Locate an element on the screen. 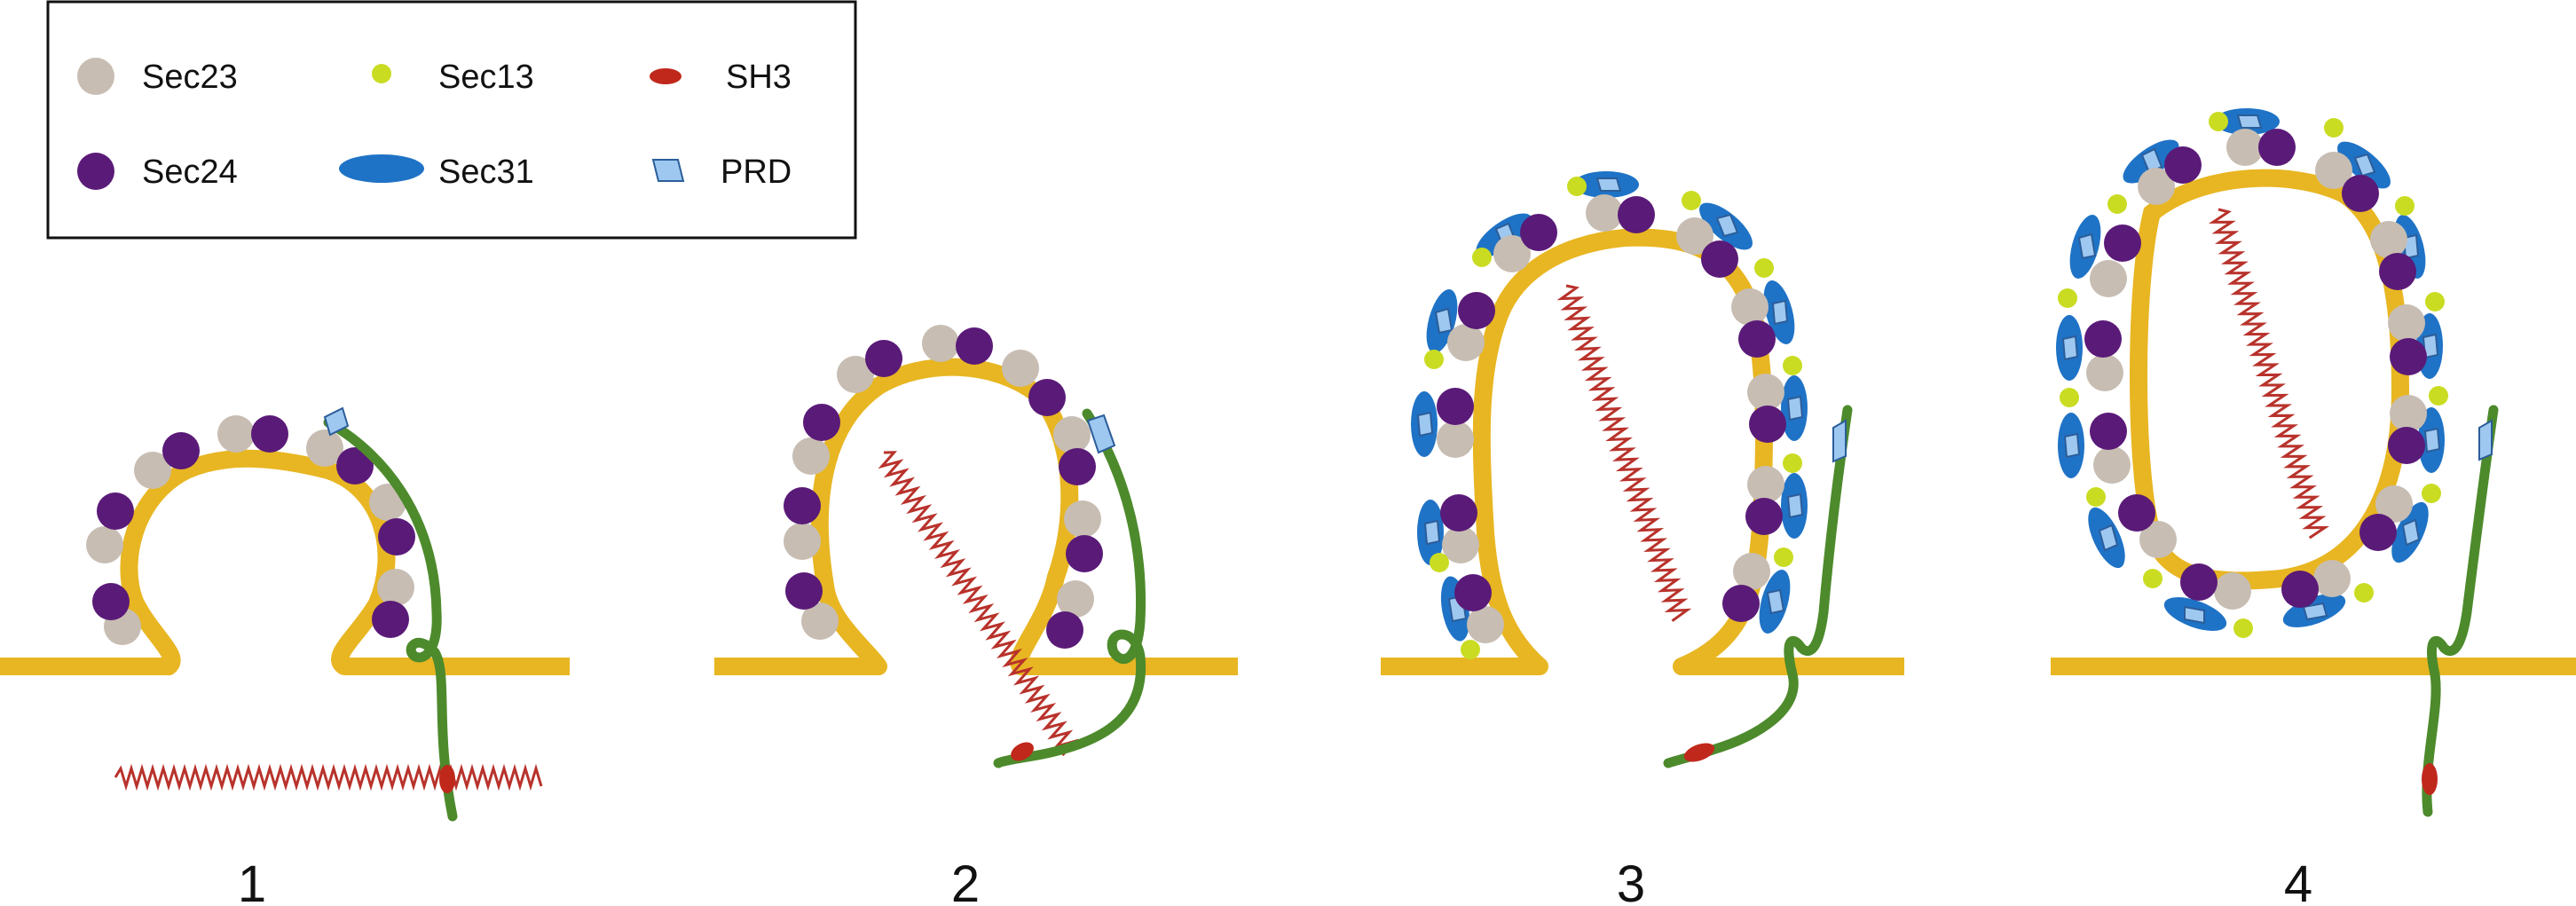 The width and height of the screenshot is (2576, 906). panel-number-4: 4 is located at coordinates (2298, 880).